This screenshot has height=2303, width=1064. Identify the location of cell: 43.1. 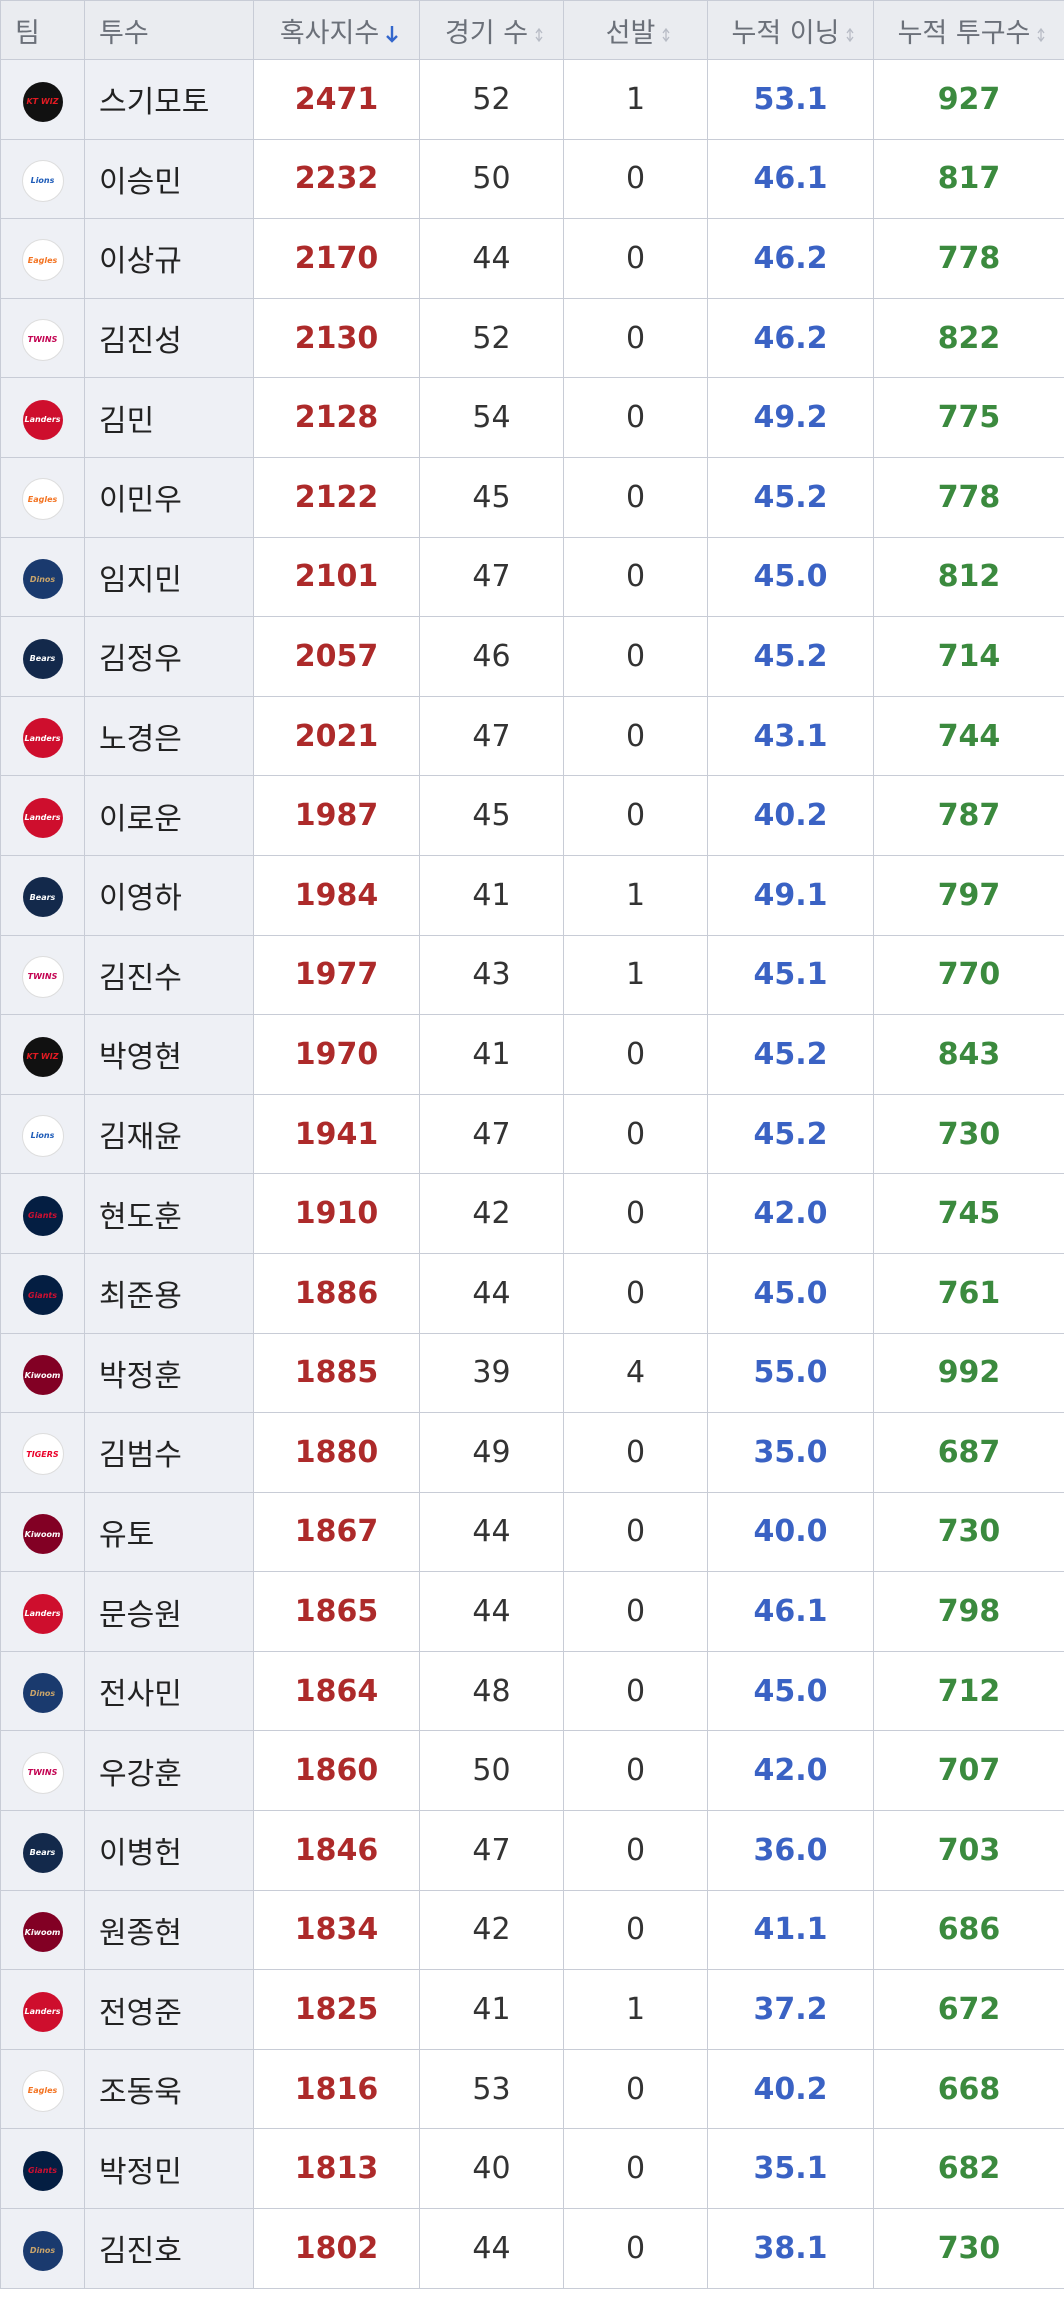
(790, 736).